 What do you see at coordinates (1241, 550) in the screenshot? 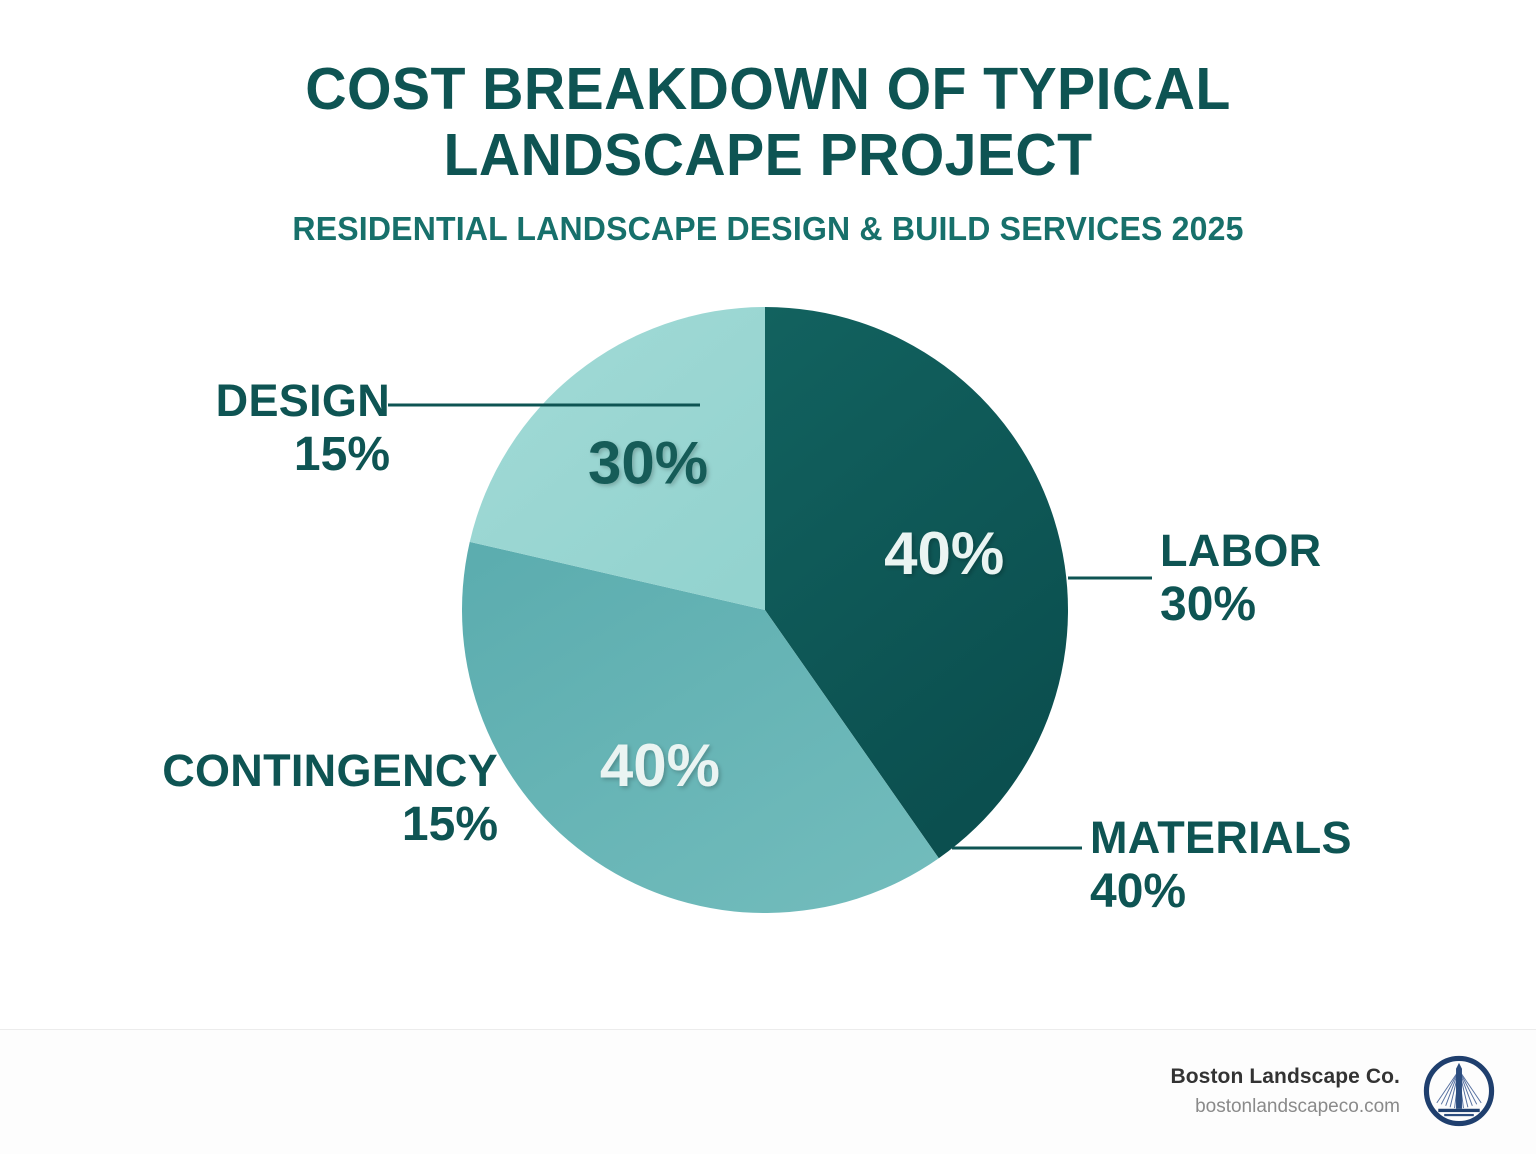
I see `callout-labor-label: LABOR` at bounding box center [1241, 550].